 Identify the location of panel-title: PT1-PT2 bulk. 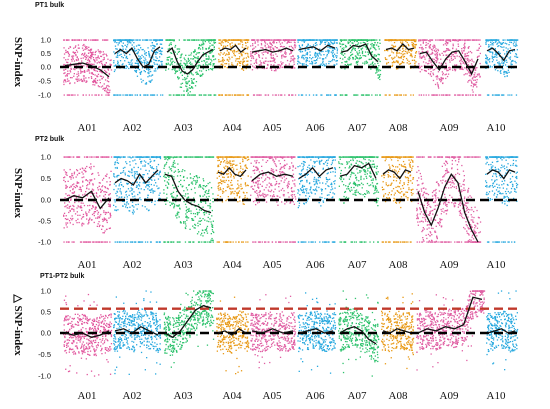
(62, 276).